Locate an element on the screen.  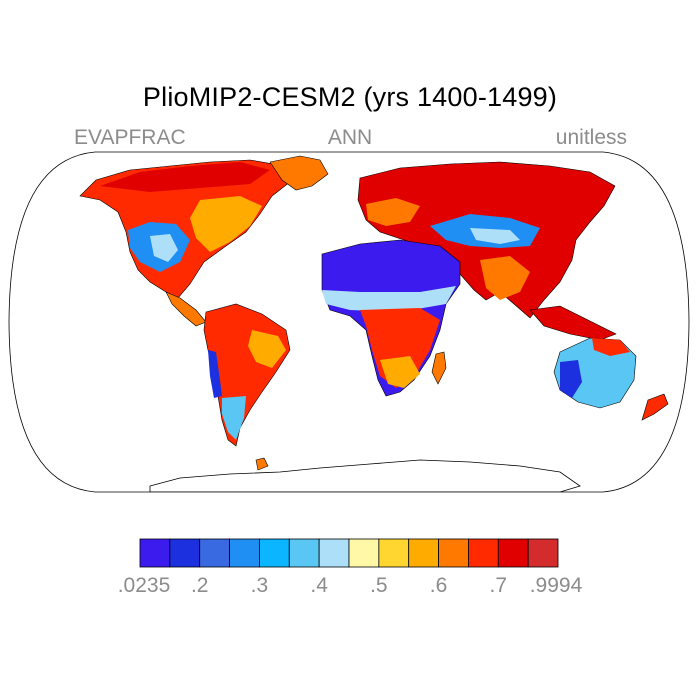
colorbar-tick-label: .2 is located at coordinates (199, 585).